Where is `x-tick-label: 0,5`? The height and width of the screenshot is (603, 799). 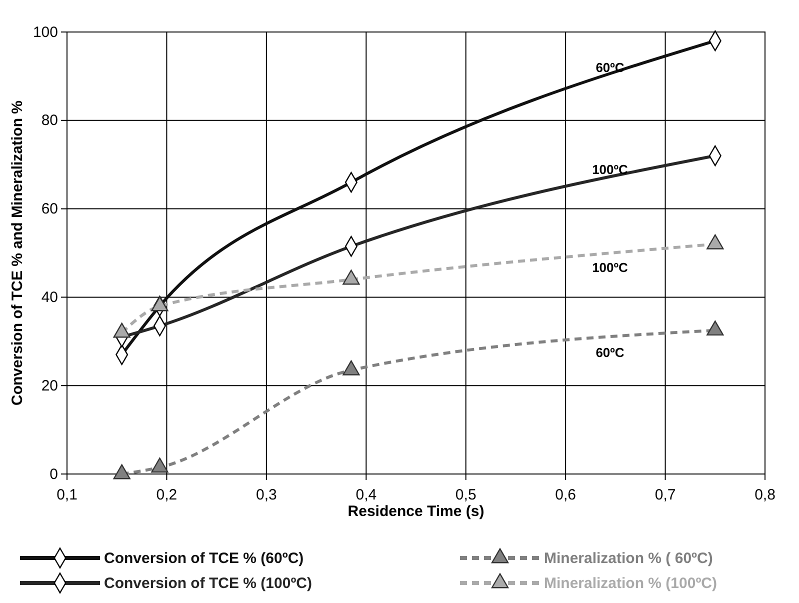
x-tick-label: 0,5 is located at coordinates (465, 495).